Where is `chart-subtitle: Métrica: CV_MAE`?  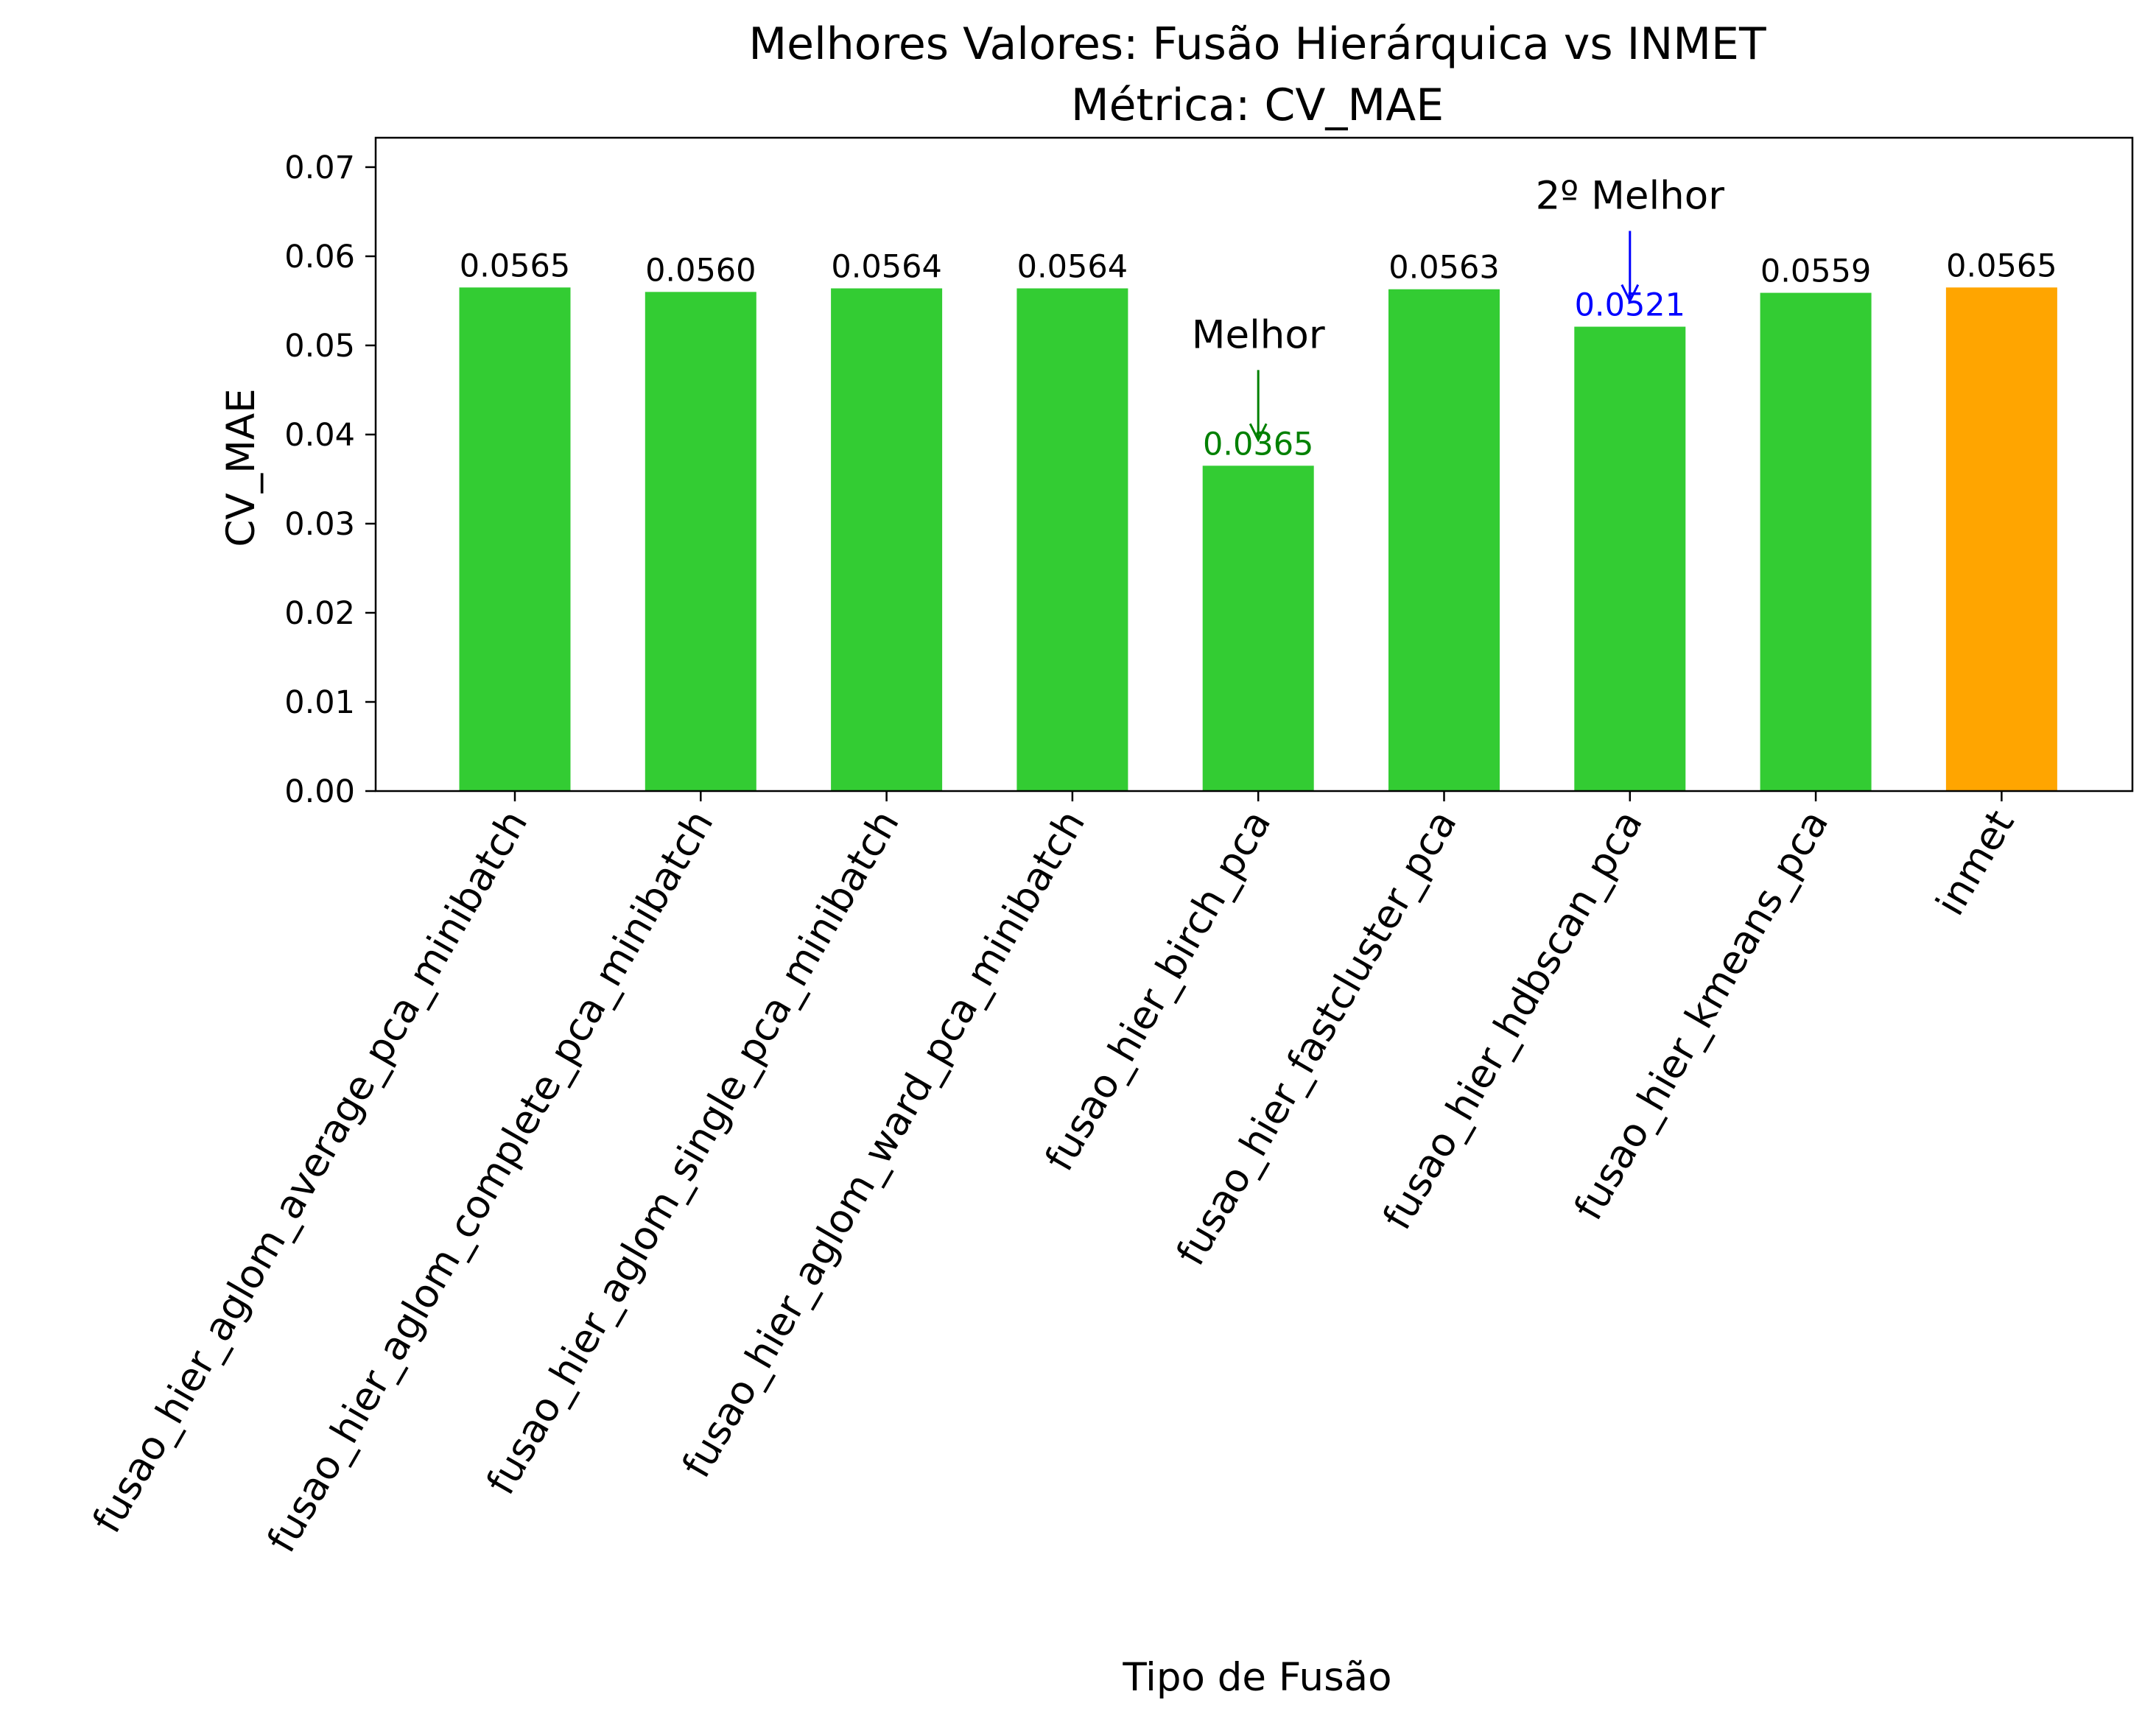 chart-subtitle: Métrica: CV_MAE is located at coordinates (1257, 105).